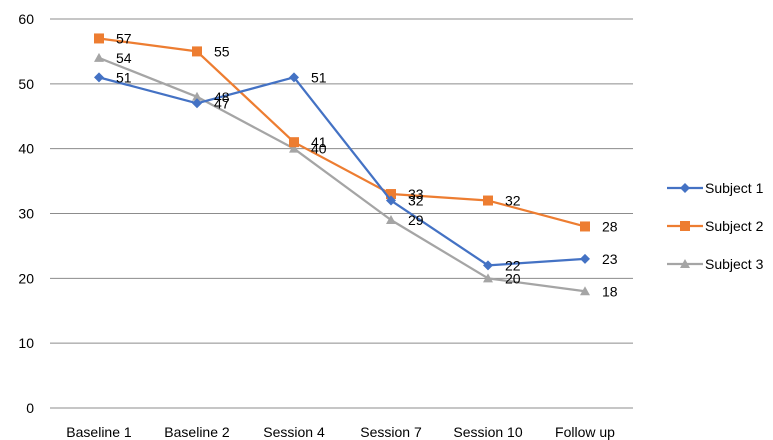 The height and width of the screenshot is (440, 773). Describe the element at coordinates (416, 220) in the screenshot. I see `data-label: 29` at that location.